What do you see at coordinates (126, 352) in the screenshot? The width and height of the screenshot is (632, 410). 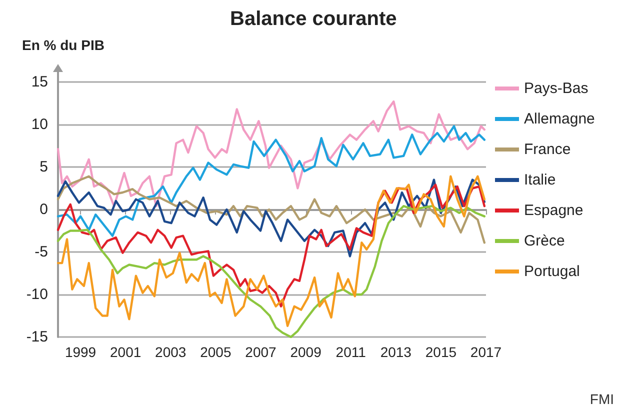 I see `x-tick-label: 2001` at bounding box center [126, 352].